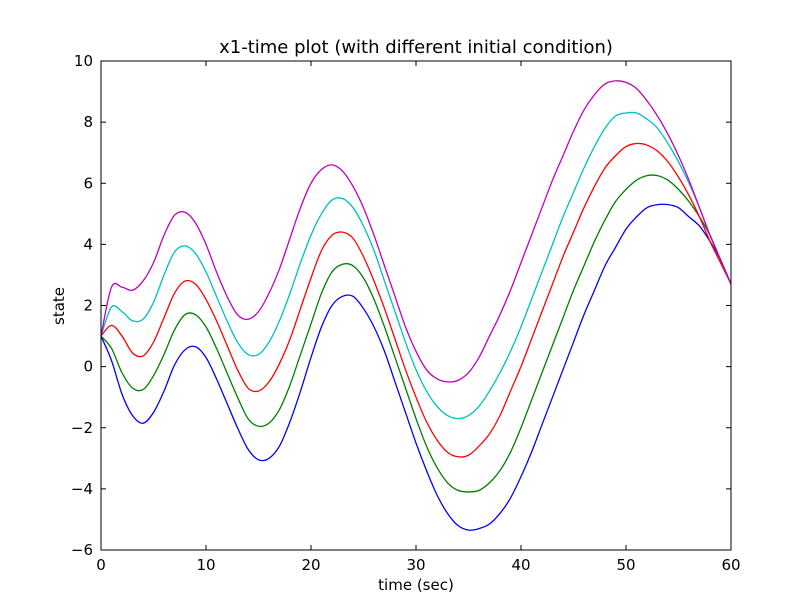 This screenshot has width=812, height=612. Describe the element at coordinates (88, 306) in the screenshot. I see `y-tick-label: 2` at that location.